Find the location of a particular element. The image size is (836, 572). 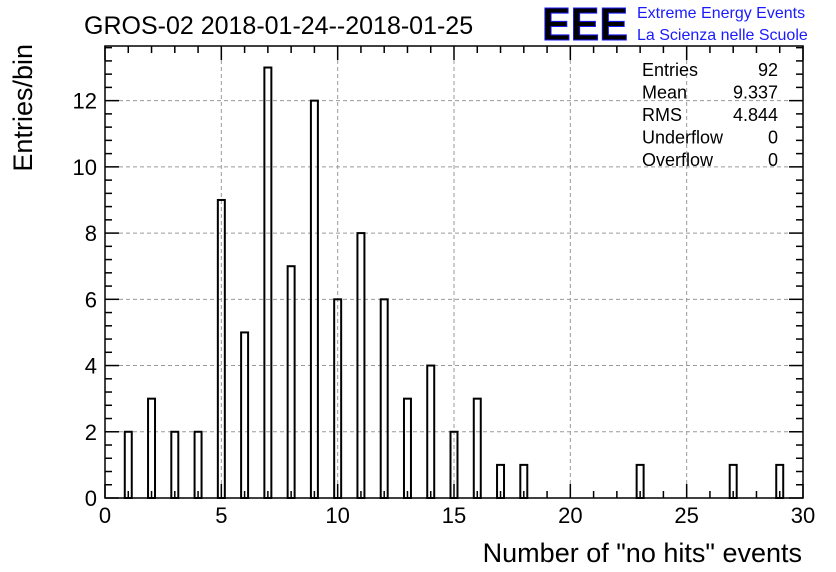

y-tick-label: 8 is located at coordinates (91, 233).